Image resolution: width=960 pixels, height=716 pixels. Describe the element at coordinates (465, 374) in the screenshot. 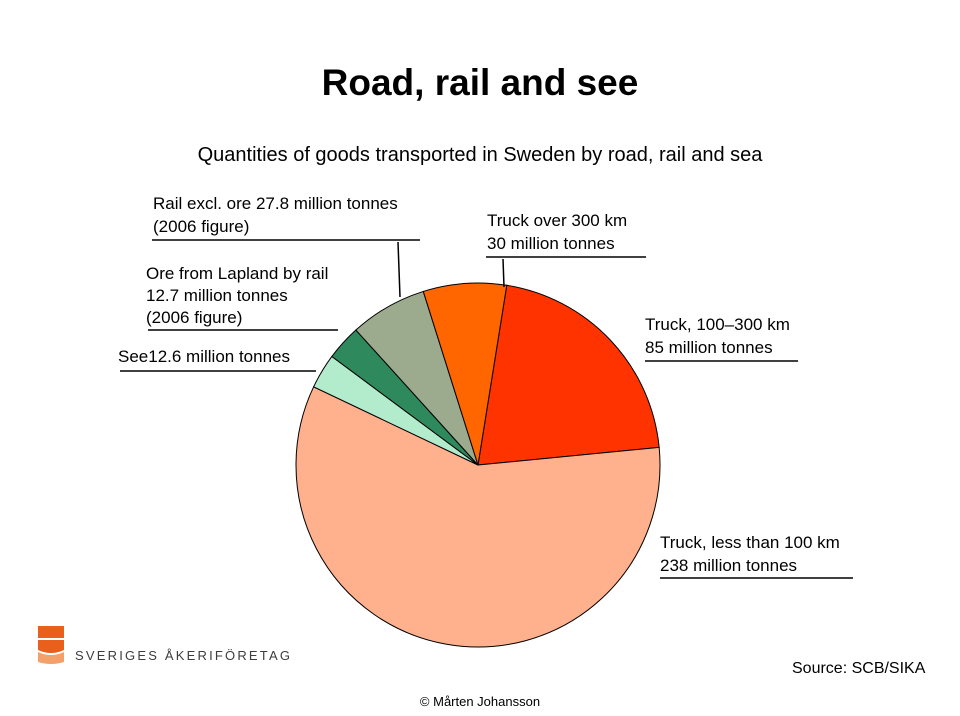

I see `pie-slice-truck-gt300` at that location.